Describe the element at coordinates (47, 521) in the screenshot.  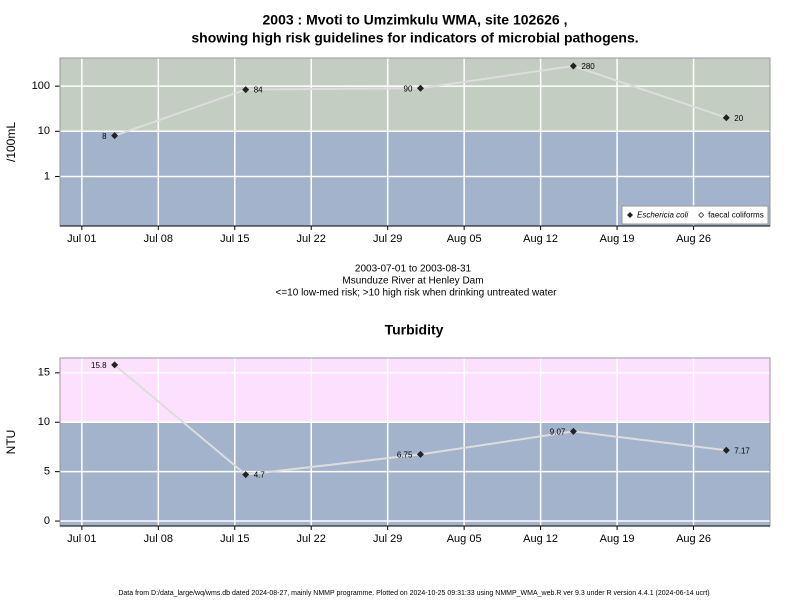
I see `y-tick-label: 0` at that location.